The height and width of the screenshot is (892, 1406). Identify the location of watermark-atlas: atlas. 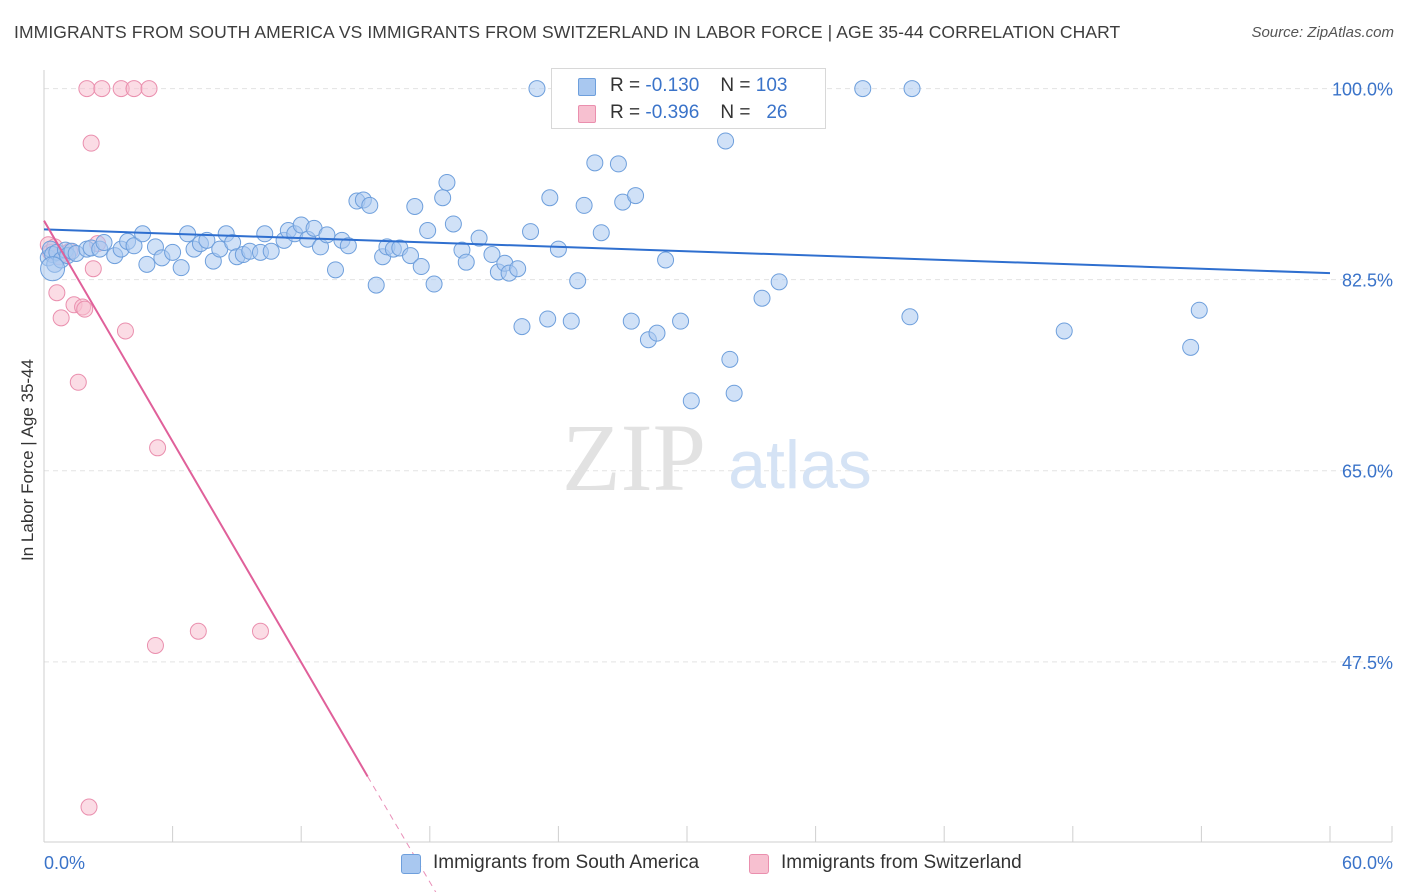
(800, 465).